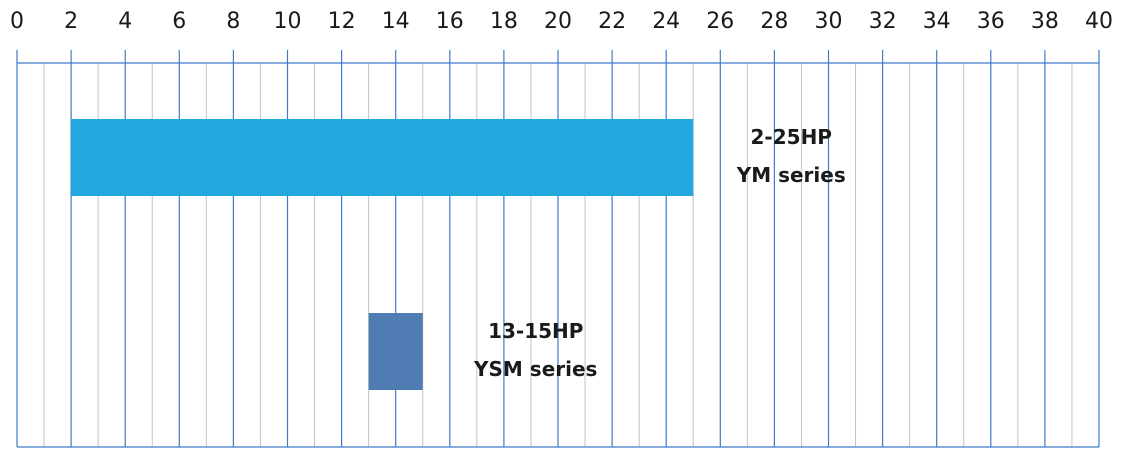  Describe the element at coordinates (535, 331) in the screenshot. I see `bar-label: 13-15HP` at that location.